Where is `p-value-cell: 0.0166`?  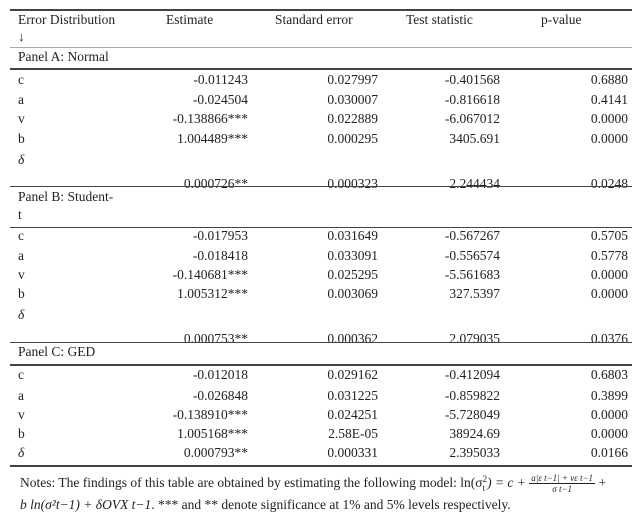 p-value-cell: 0.0166 is located at coordinates (609, 452).